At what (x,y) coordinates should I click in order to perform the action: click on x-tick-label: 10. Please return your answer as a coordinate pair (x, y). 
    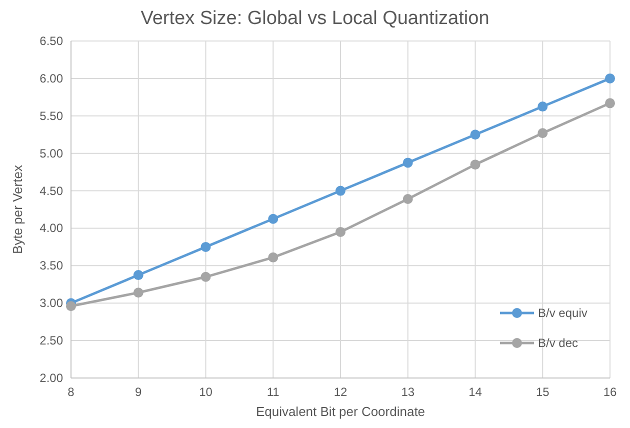
    Looking at the image, I should click on (206, 392).